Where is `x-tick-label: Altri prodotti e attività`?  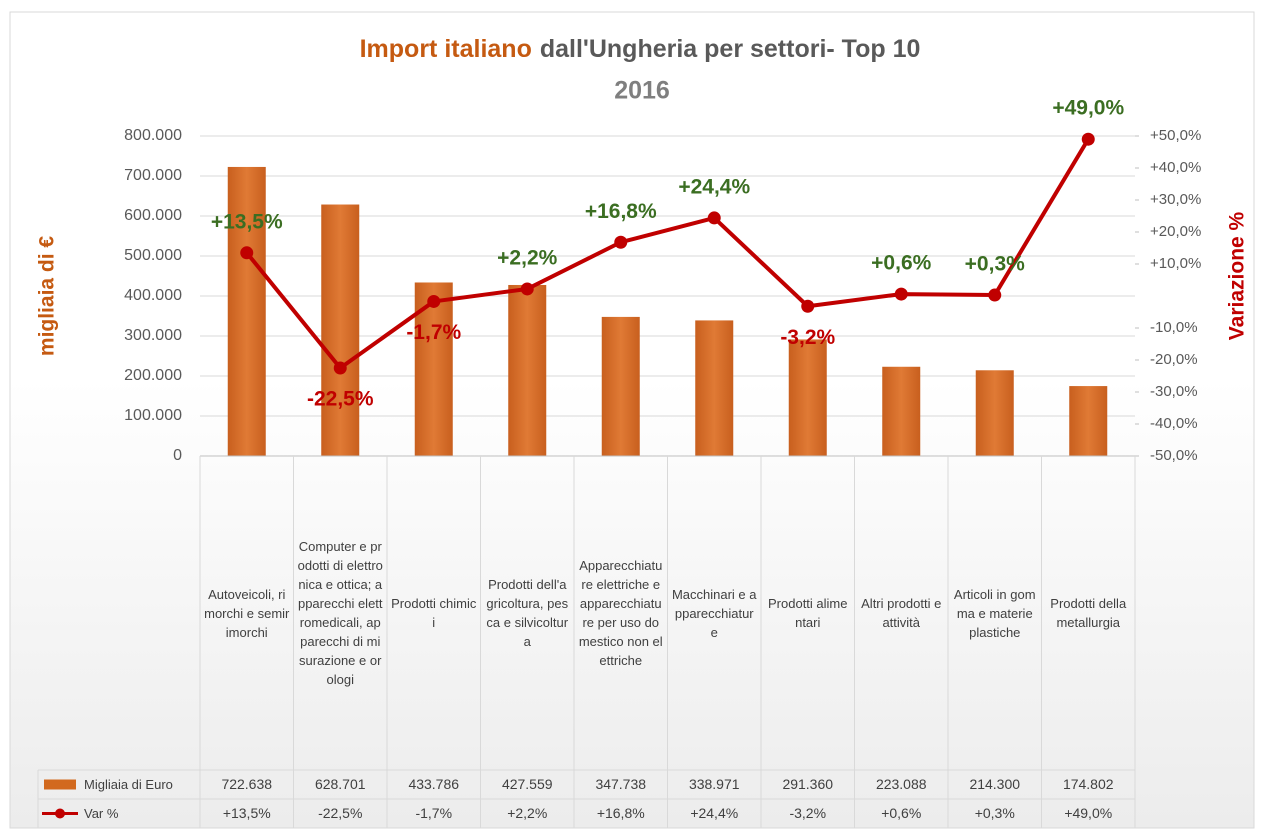
x-tick-label: Altri prodotti e attività is located at coordinates (901, 613).